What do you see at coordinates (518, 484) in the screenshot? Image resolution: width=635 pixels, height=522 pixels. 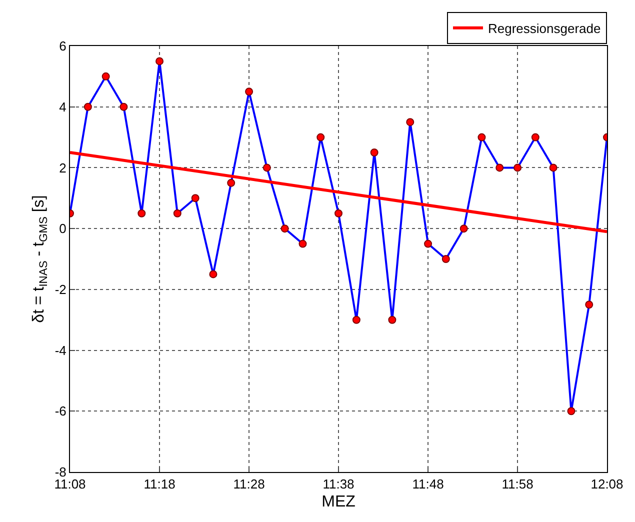 I see `x-tick-label: 11:58` at bounding box center [518, 484].